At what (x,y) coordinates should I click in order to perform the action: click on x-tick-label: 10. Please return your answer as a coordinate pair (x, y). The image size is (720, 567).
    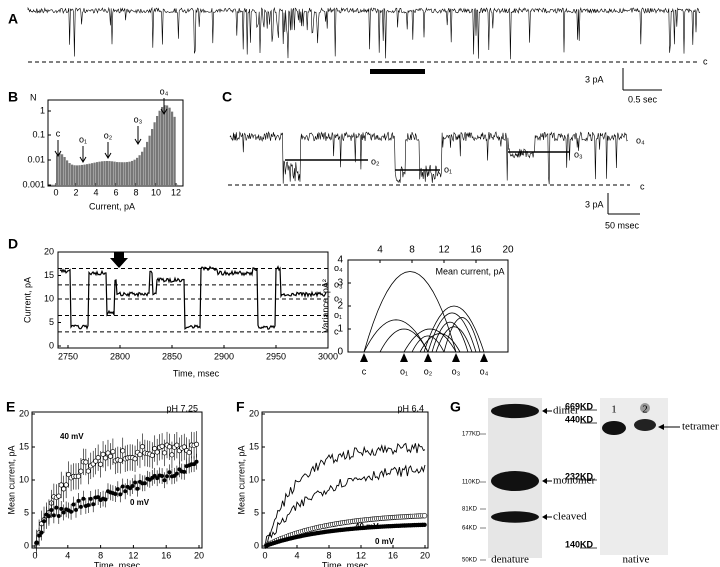
    Looking at the image, I should click on (156, 192).